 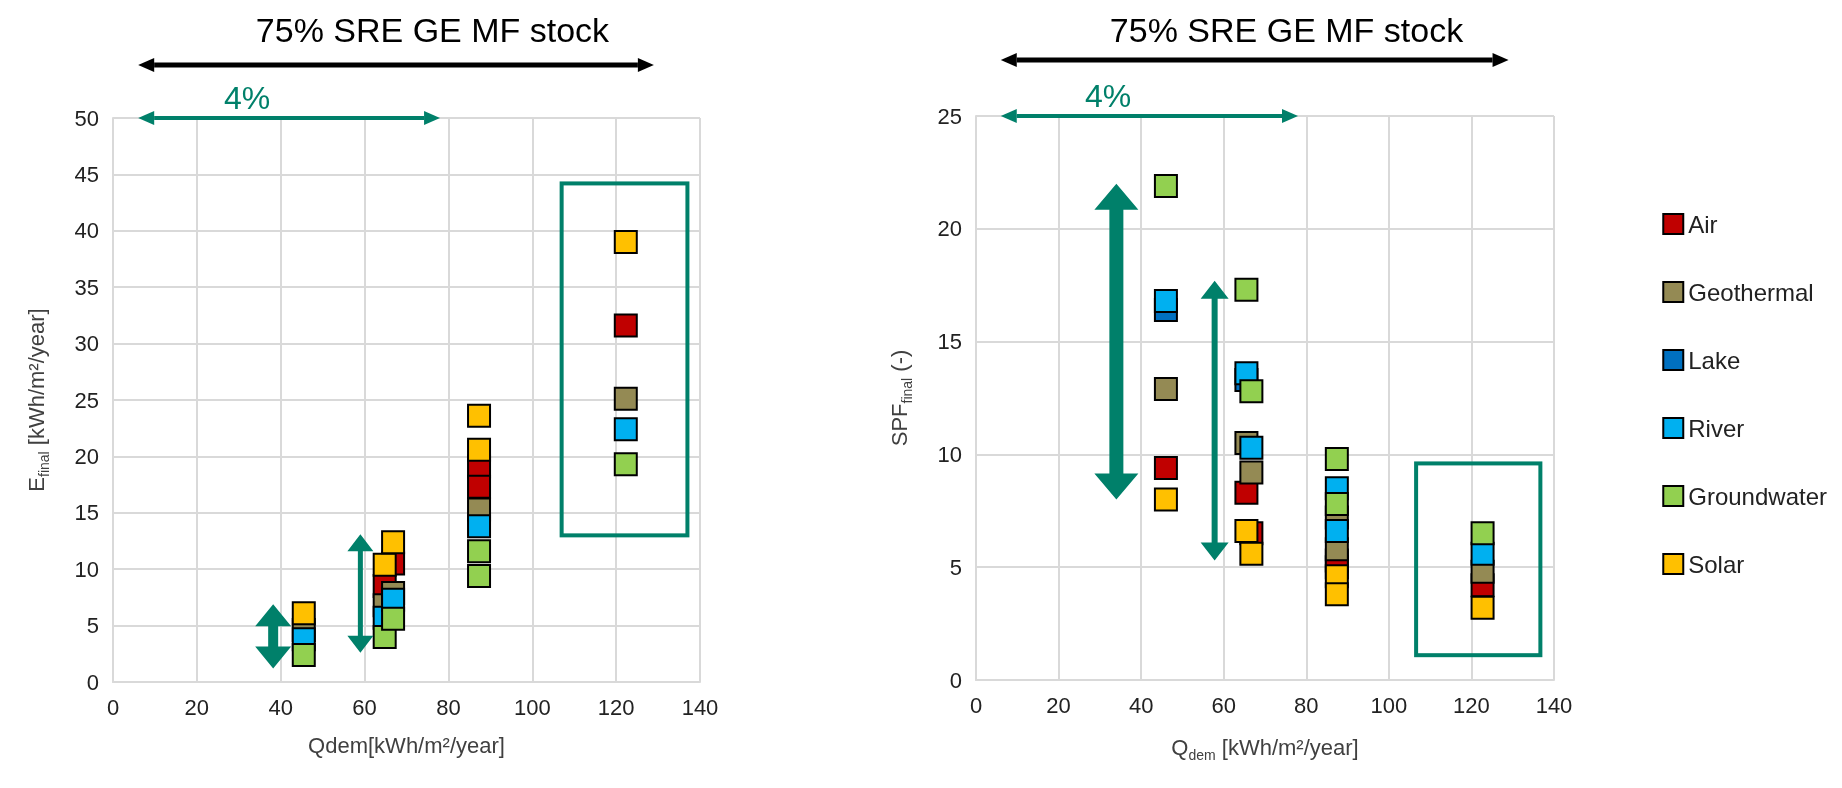 What do you see at coordinates (900, 398) in the screenshot?
I see `y-axis-title: SPFfinal (-)` at bounding box center [900, 398].